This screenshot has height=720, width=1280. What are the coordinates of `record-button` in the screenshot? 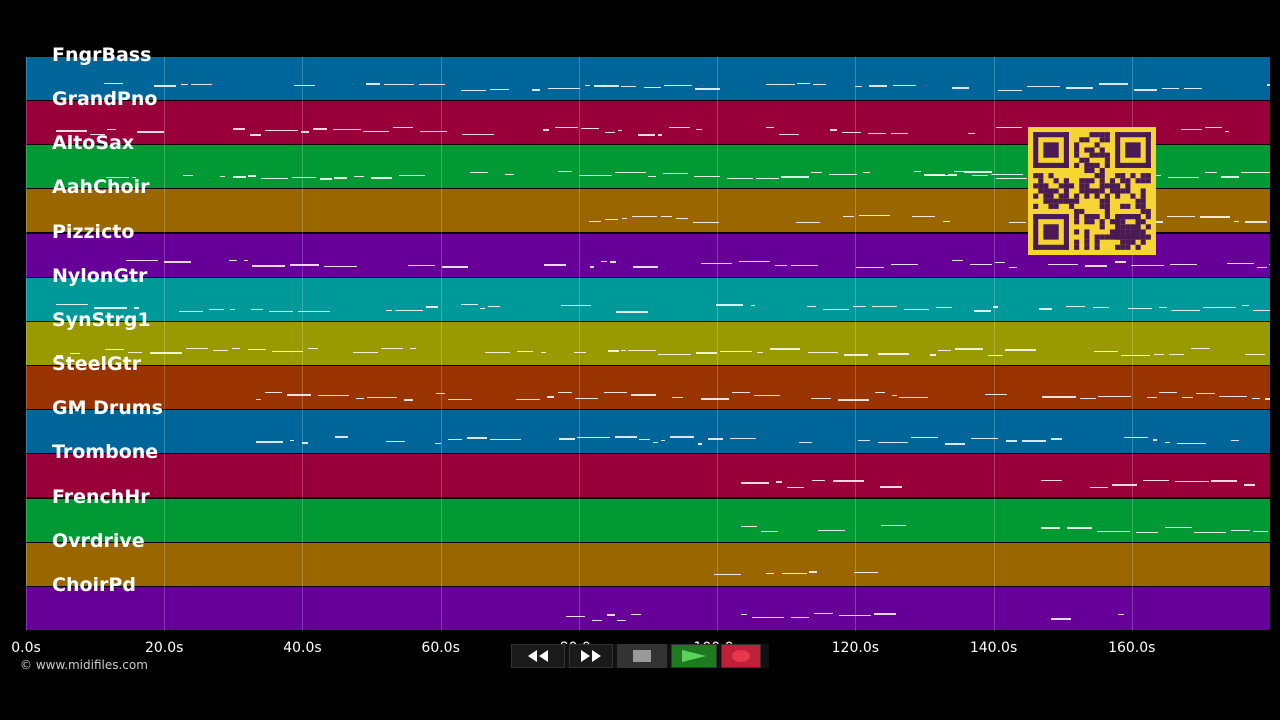 It's located at (741, 656).